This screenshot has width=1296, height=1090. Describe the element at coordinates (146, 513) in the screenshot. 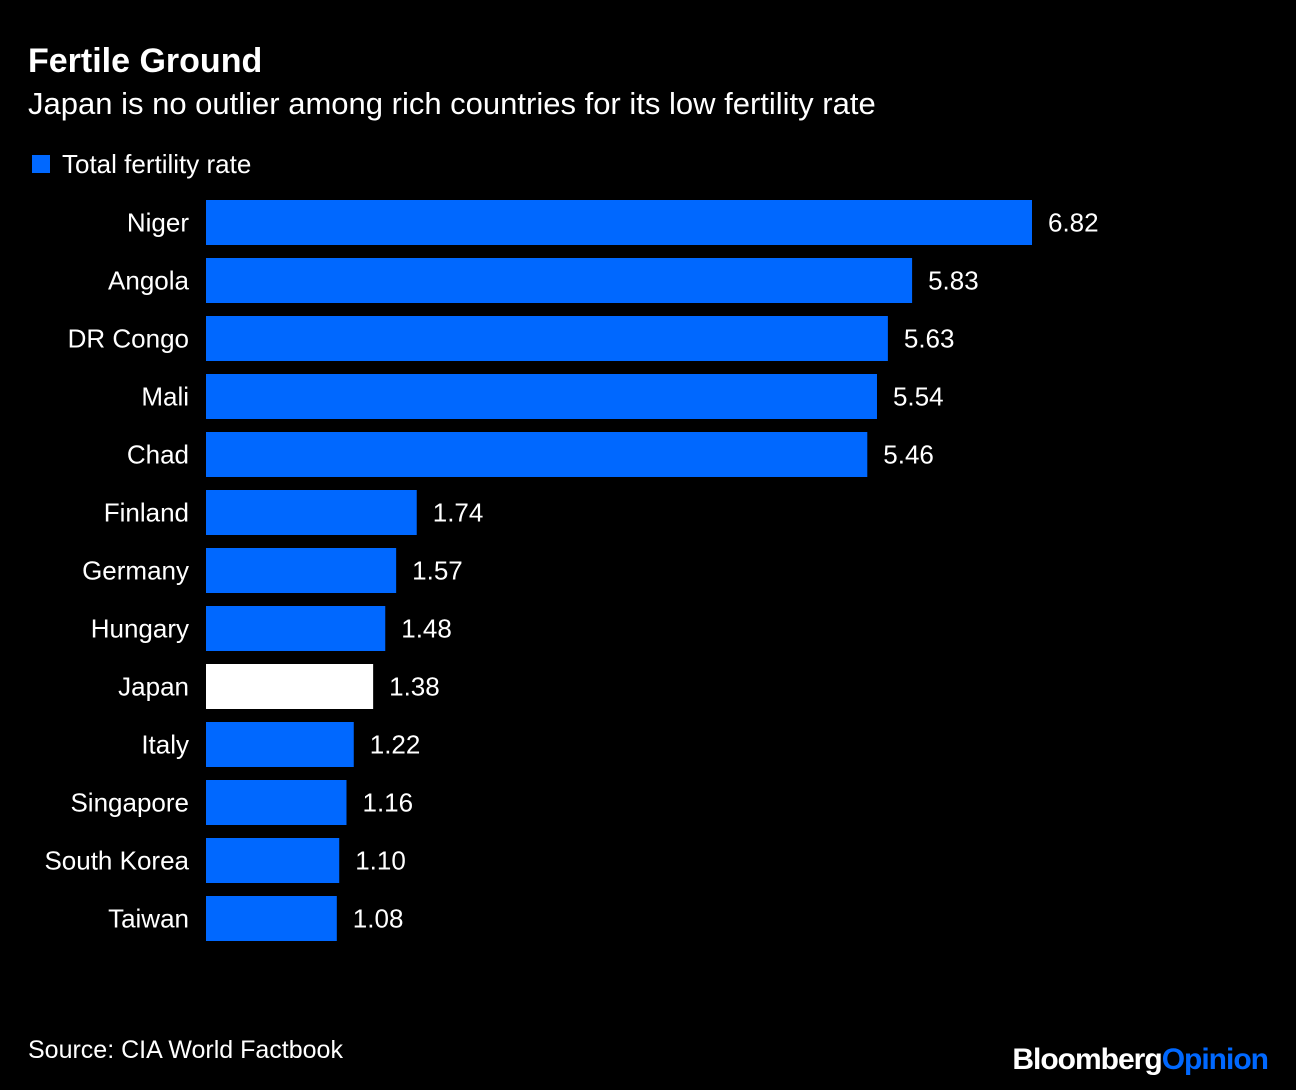

I see `category-label-finland: Finland` at that location.